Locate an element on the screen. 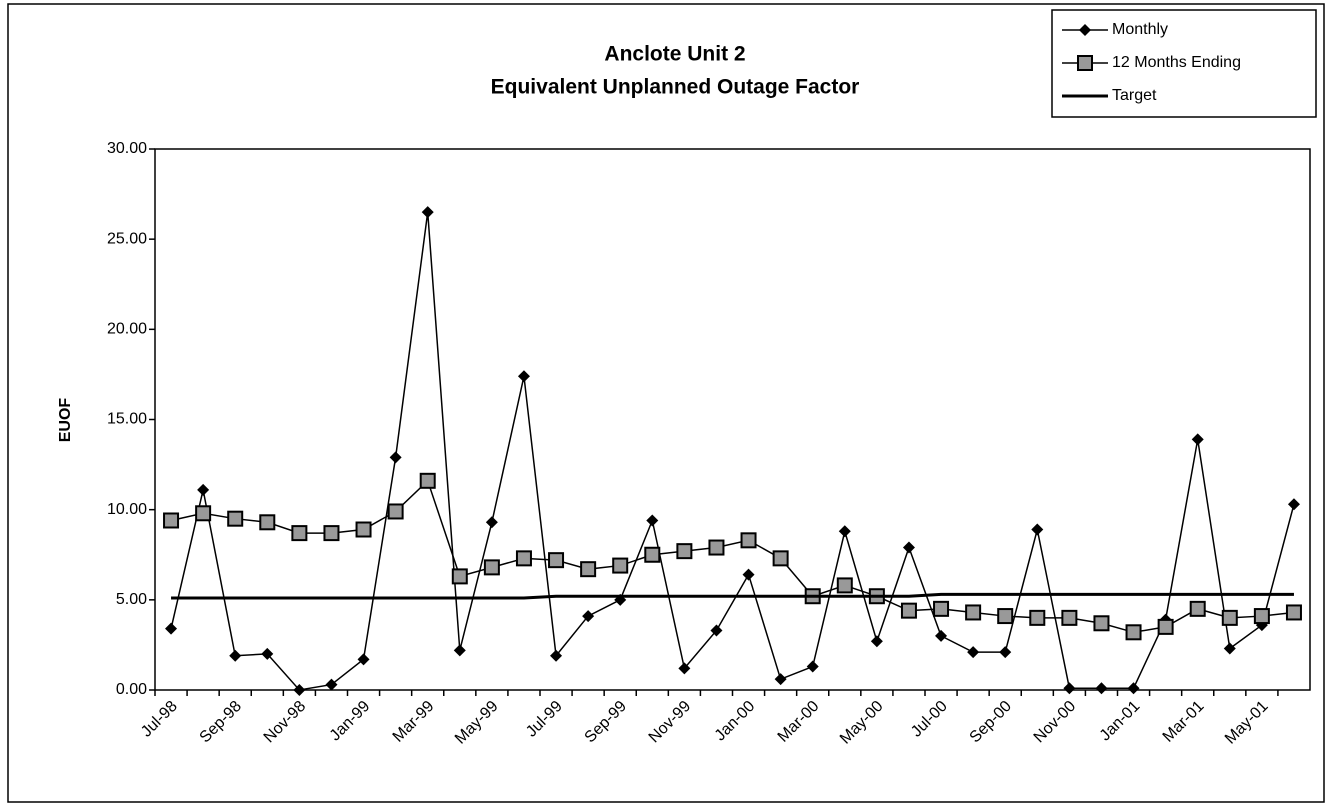 The image size is (1329, 811). x-tick-label: Nov-99 is located at coordinates (670, 722).